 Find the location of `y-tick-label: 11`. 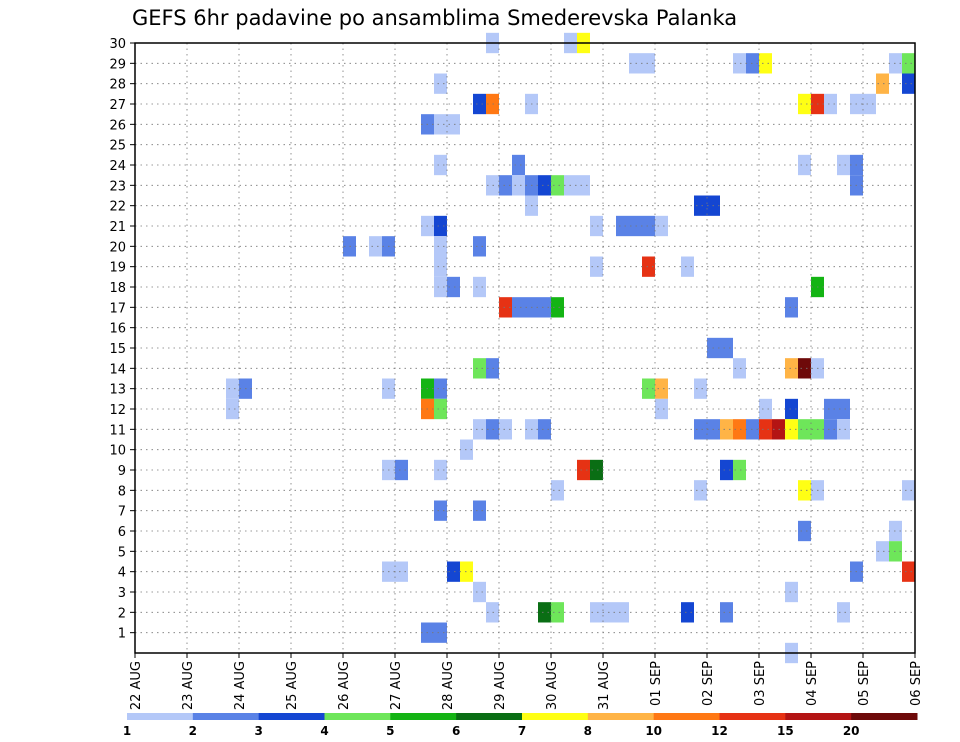

y-tick-label: 11 is located at coordinates (117, 430).